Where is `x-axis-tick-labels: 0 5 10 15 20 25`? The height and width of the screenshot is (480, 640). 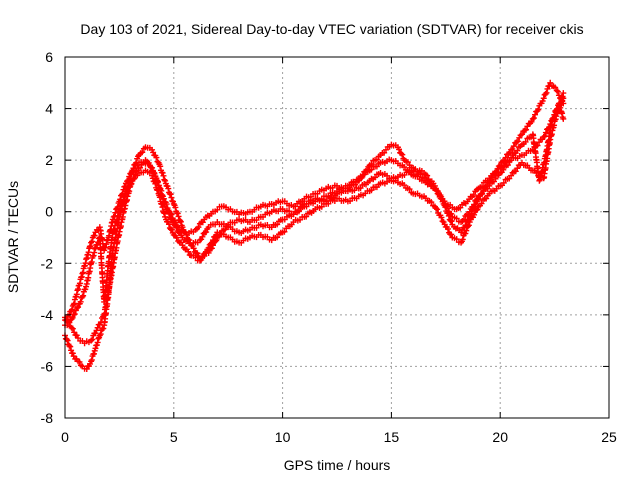
x-axis-tick-labels: 0 5 10 15 20 25 is located at coordinates (339, 437).